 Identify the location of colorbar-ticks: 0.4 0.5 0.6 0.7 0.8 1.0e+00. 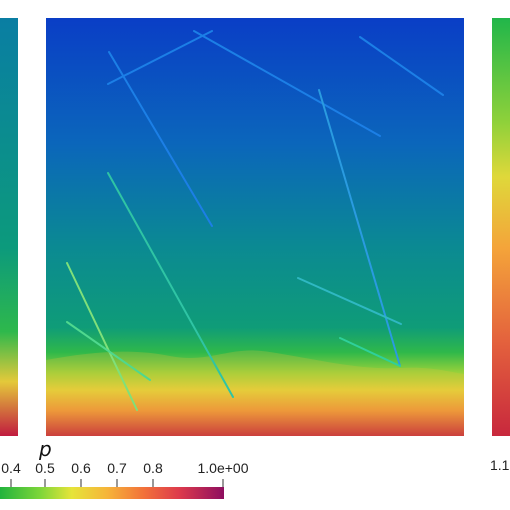
(125, 473).